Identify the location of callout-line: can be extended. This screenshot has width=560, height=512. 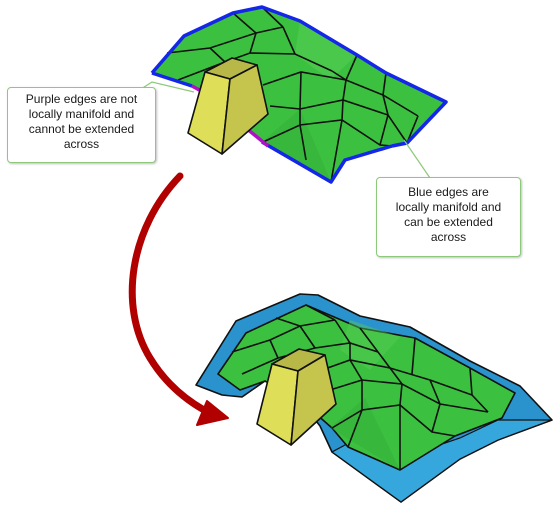
(448, 222).